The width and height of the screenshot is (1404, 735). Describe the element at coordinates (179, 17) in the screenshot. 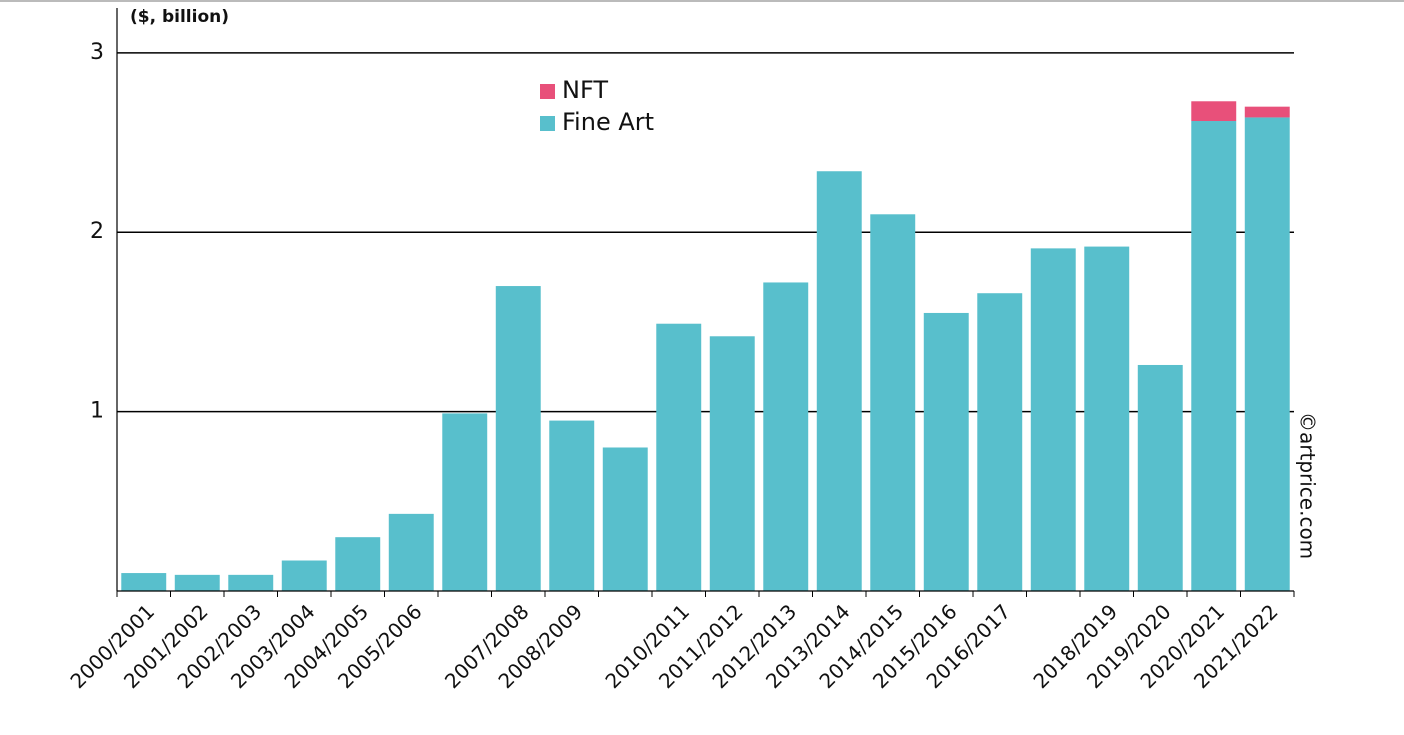

I see `y-axis-label: ($, billion)` at that location.